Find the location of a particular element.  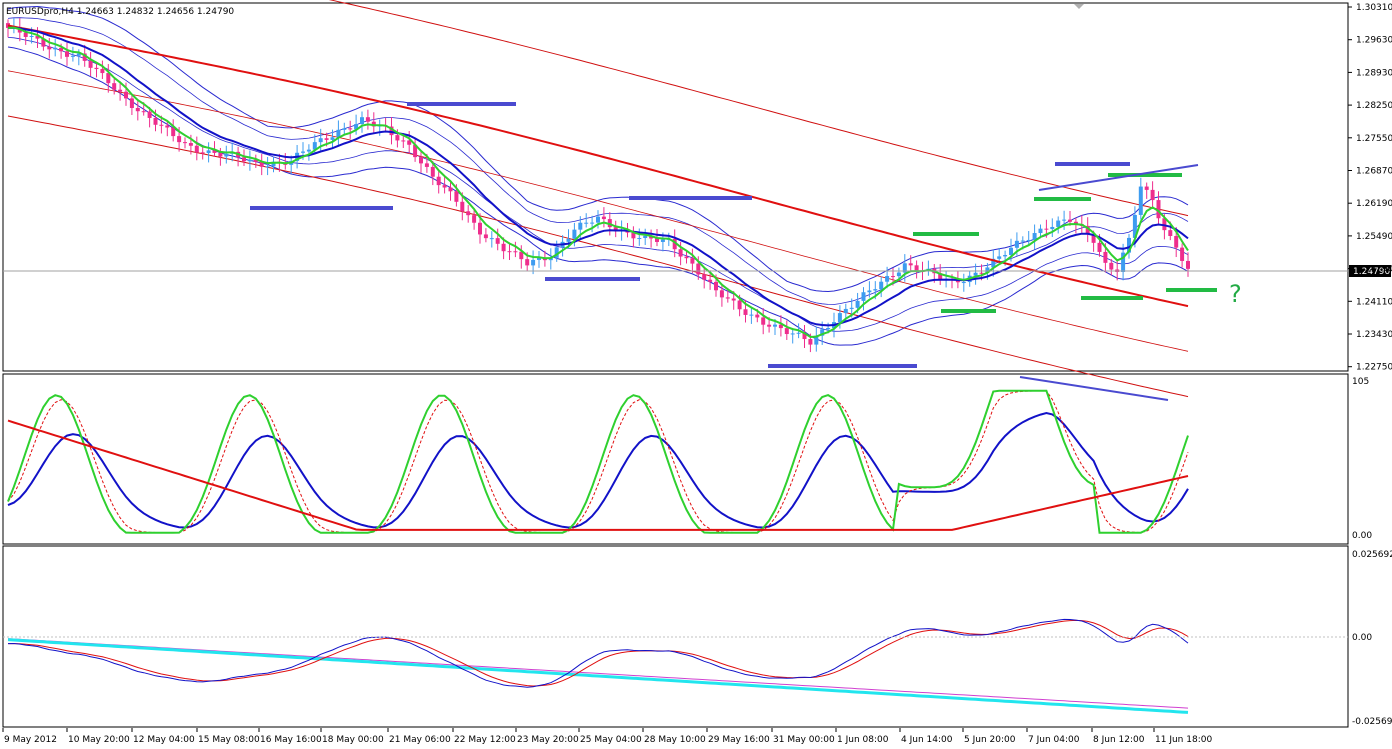

time-tick-label: 21 May 06:00 is located at coordinates (420, 740).